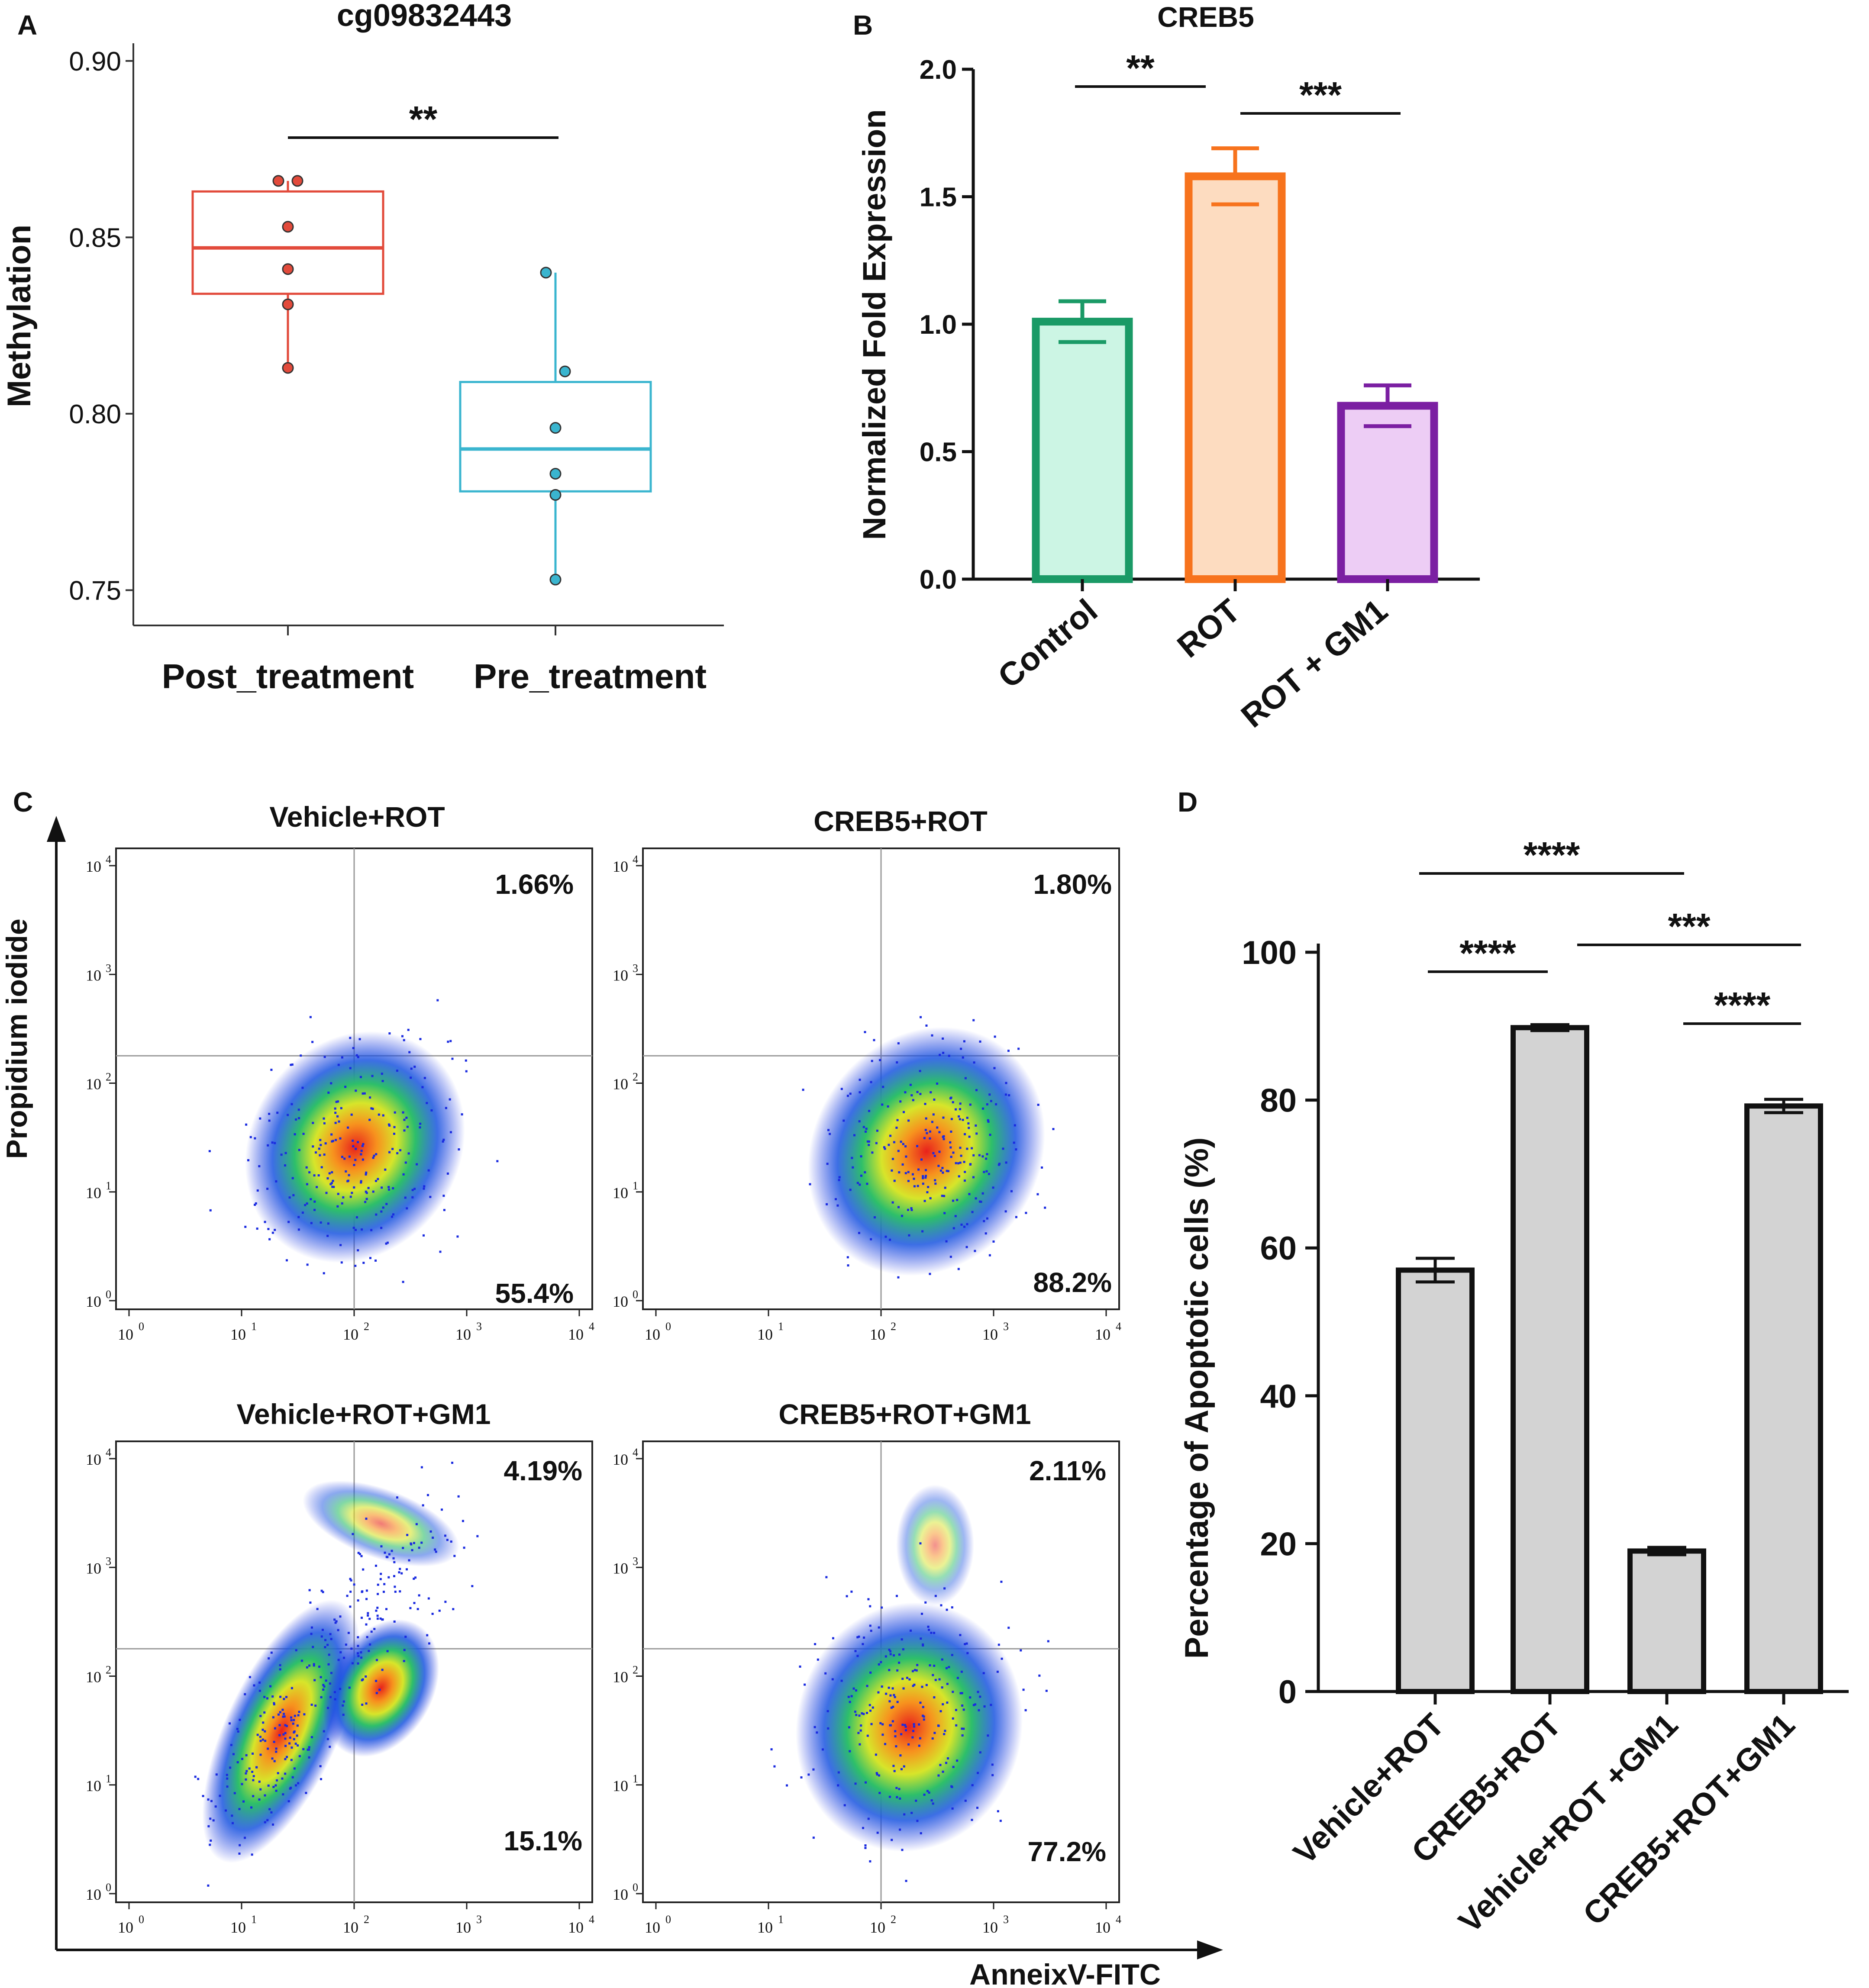 This screenshot has width=1869, height=1988. I want to click on flow-ytick-exponent: 2, so click(635, 1670).